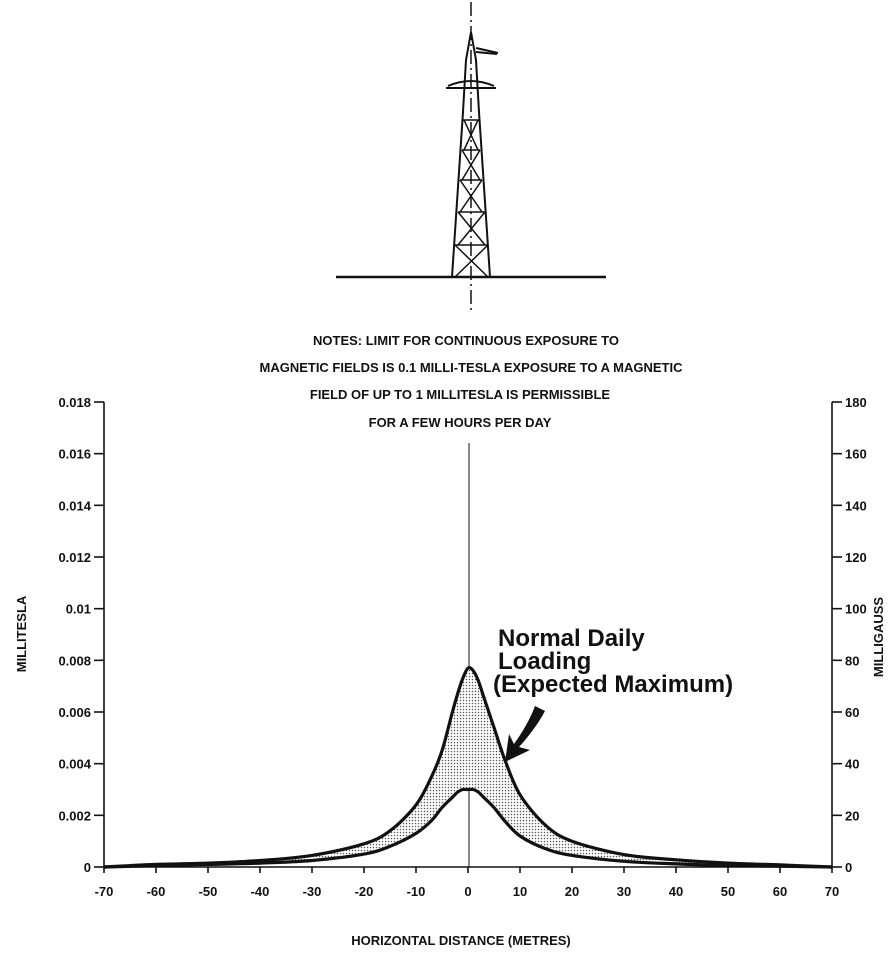 Image resolution: width=896 pixels, height=953 pixels. I want to click on left-tick-label: 0.01, so click(78, 609).